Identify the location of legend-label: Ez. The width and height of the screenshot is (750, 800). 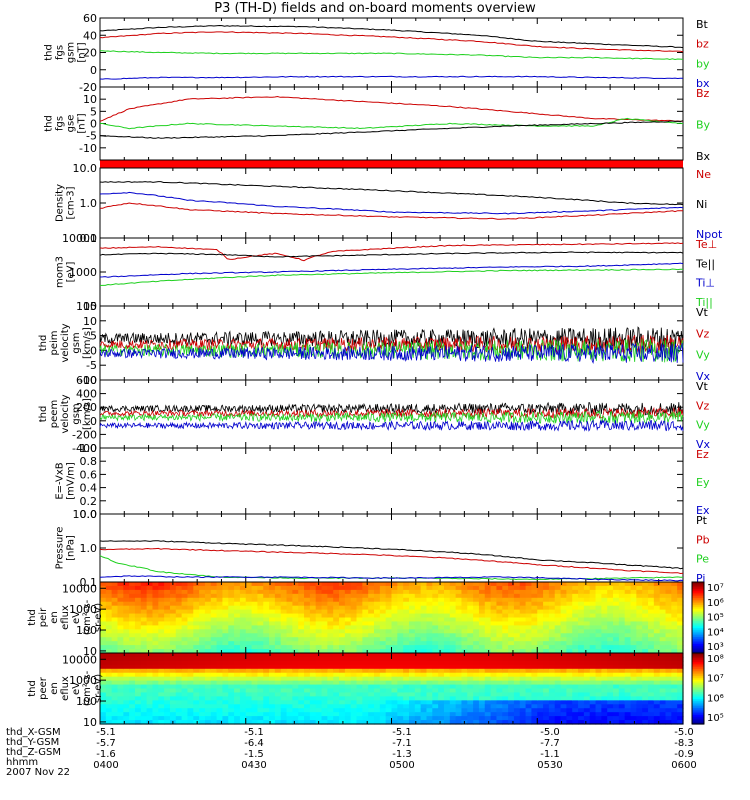
(702, 454).